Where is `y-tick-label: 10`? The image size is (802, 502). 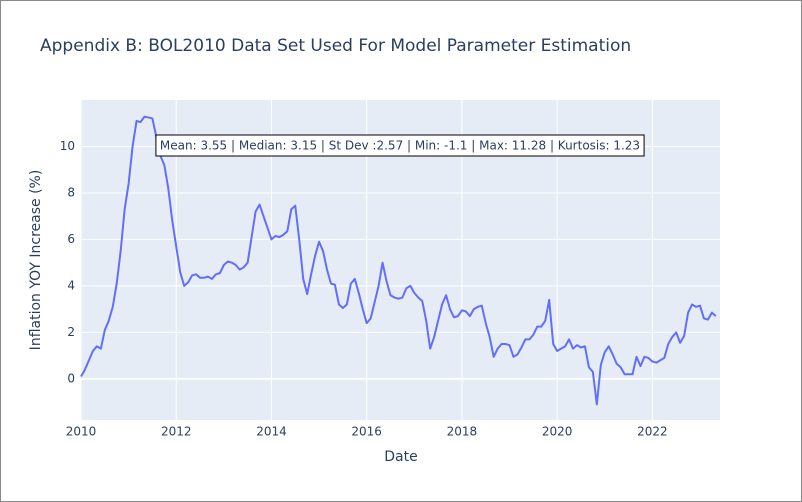
y-tick-label: 10 is located at coordinates (67, 146).